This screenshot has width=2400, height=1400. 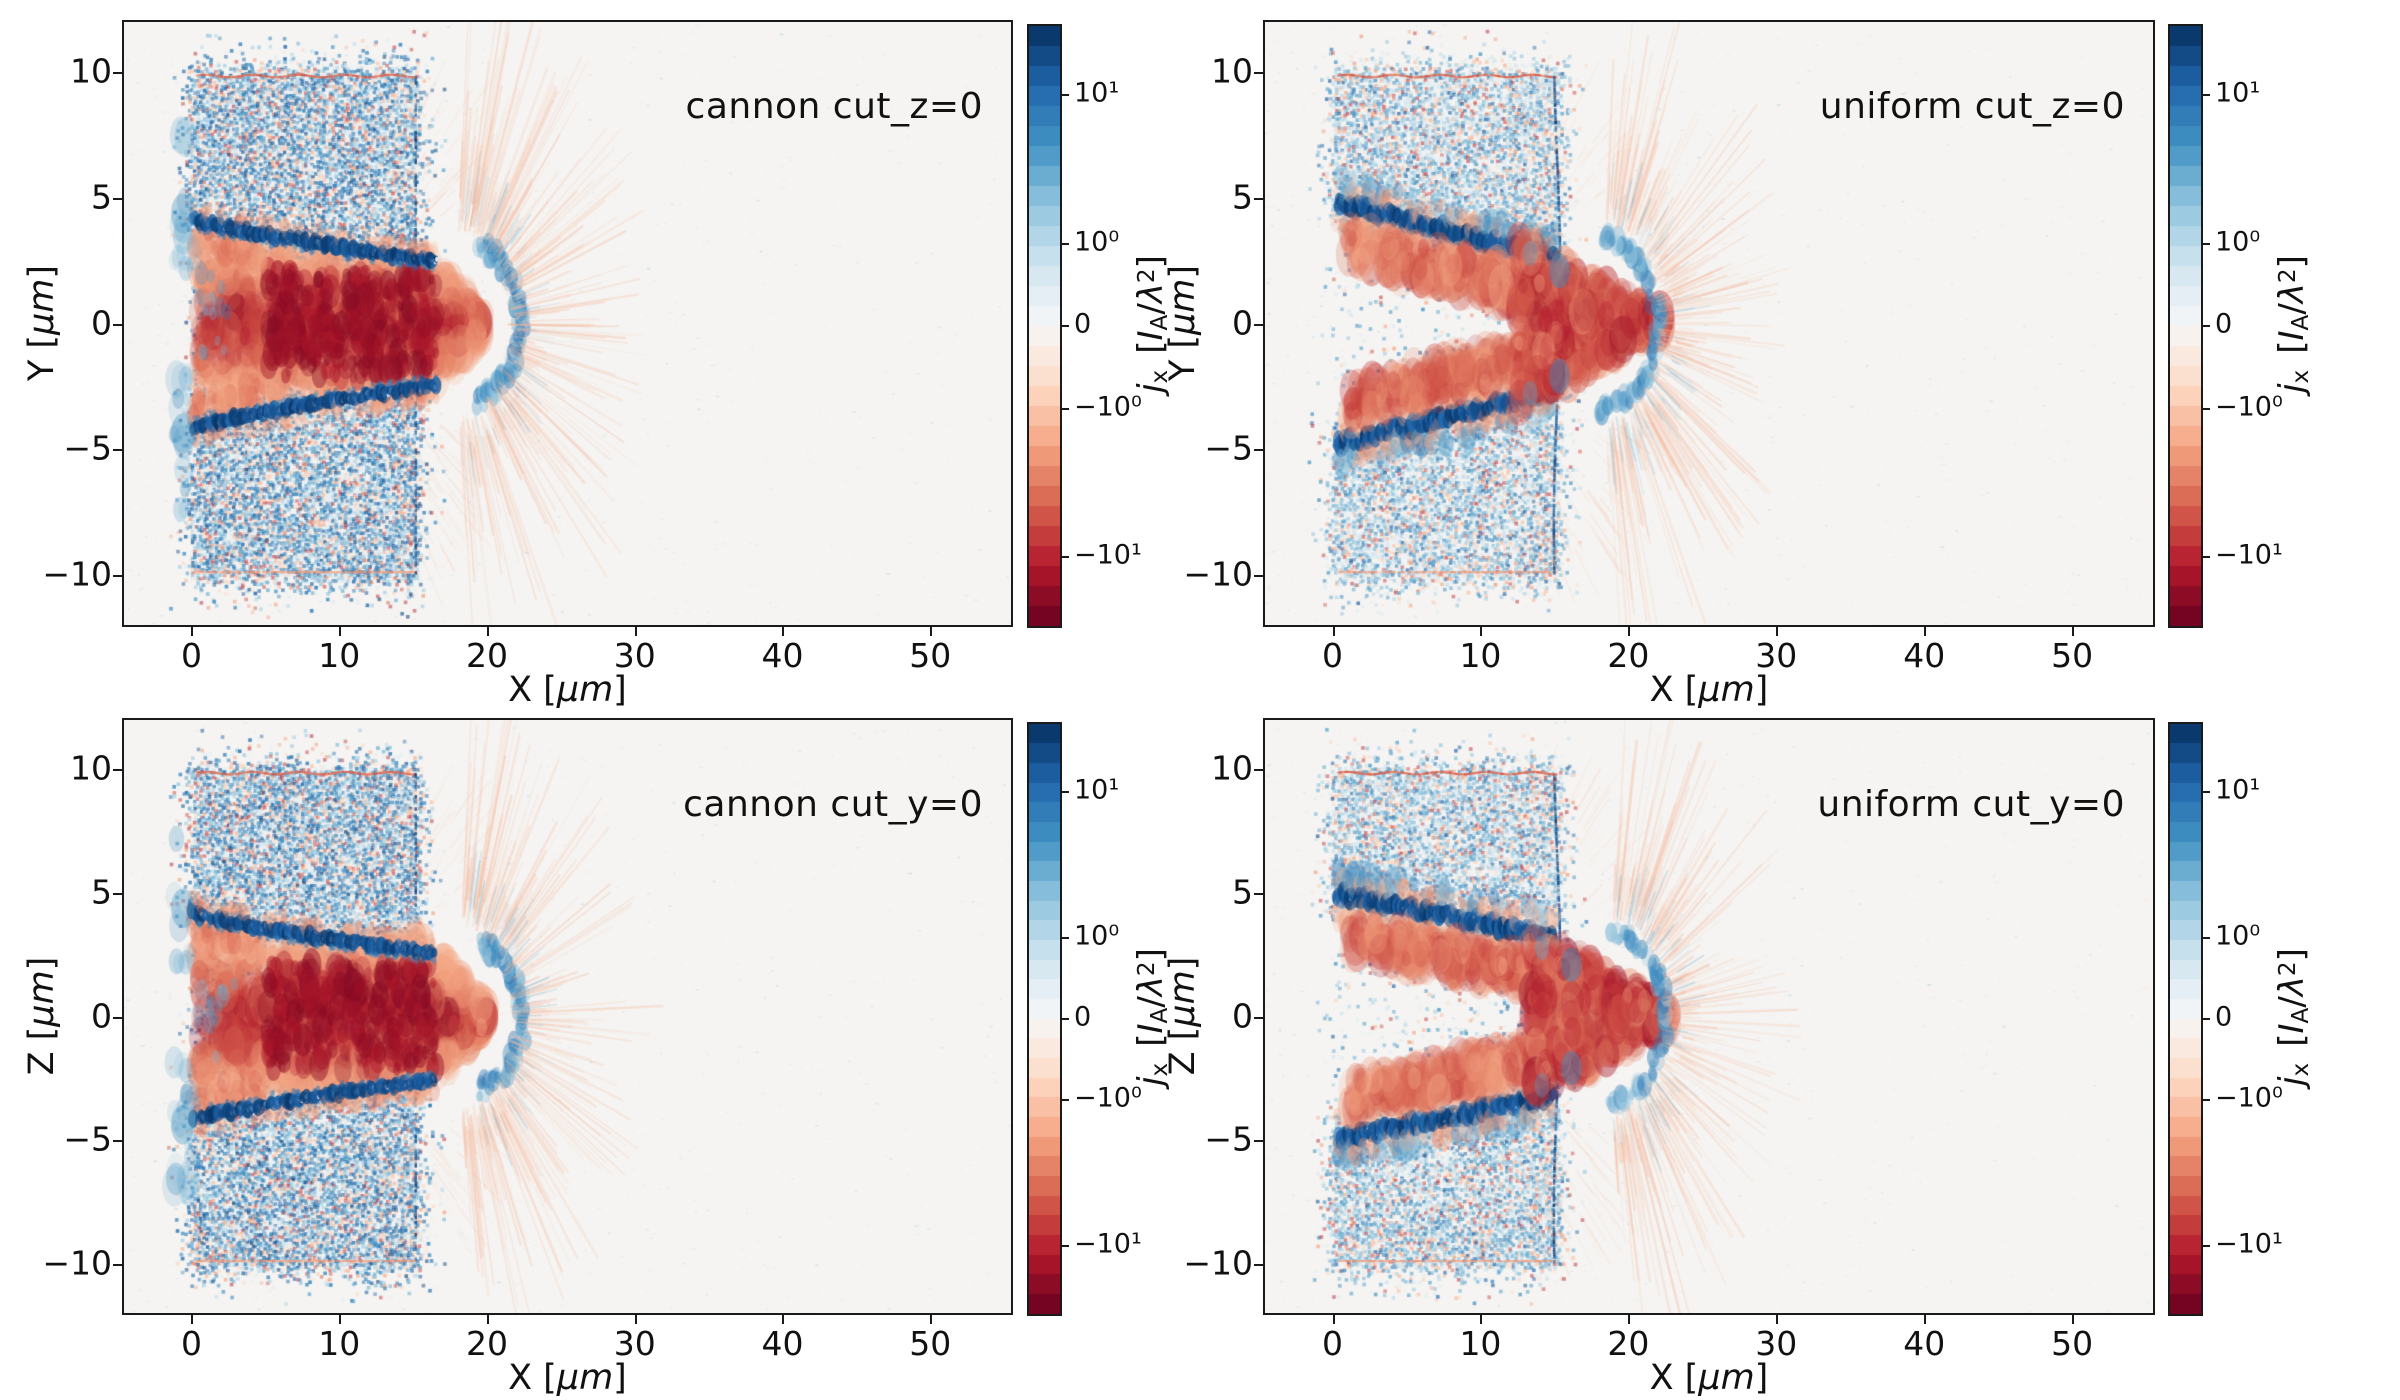 I want to click on x-tick-label: 50, so click(x=930, y=1343).